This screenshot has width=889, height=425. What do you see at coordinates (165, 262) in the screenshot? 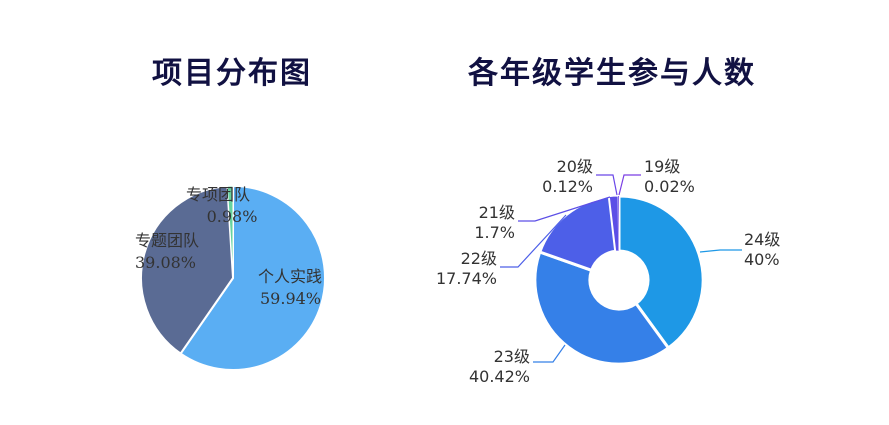
I see `label-topic-team-value: 39.08%` at bounding box center [165, 262].